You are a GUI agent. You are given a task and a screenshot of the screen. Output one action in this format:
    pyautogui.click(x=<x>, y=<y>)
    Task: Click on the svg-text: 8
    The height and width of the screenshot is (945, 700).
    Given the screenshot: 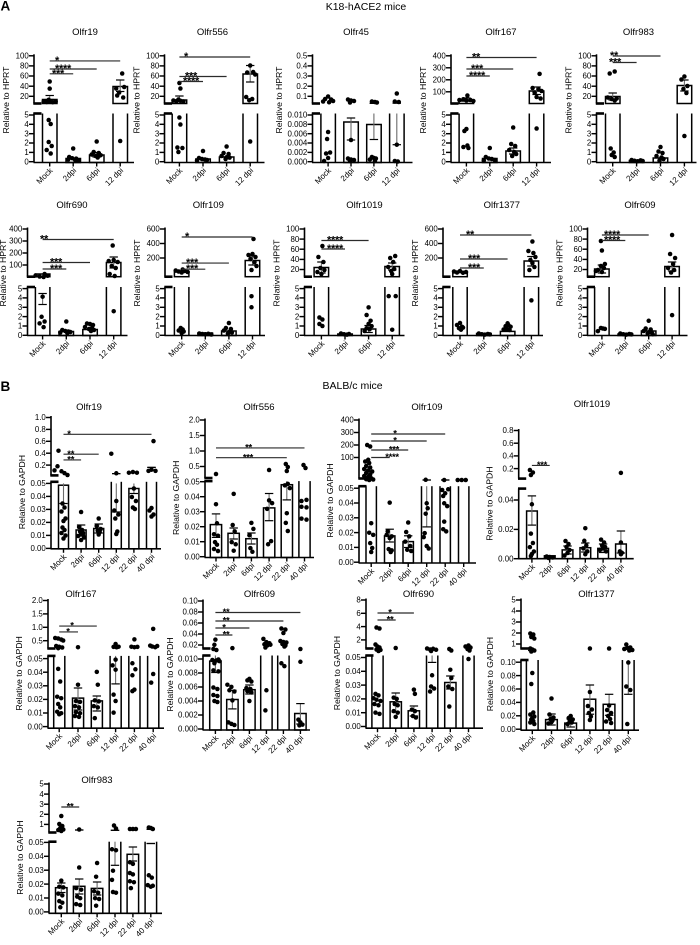 What is the action you would take?
    pyautogui.click(x=358, y=600)
    